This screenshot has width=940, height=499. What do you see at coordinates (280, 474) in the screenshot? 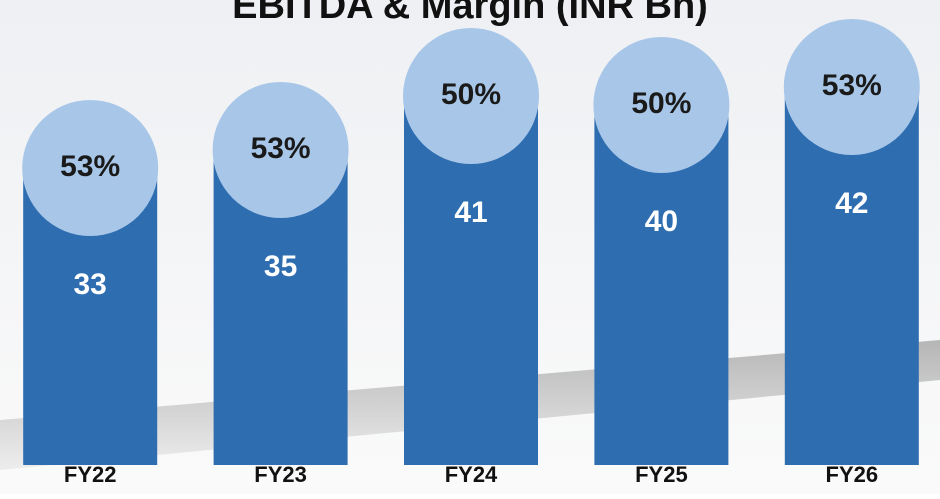
I see `x-tick-label: FY23` at bounding box center [280, 474].